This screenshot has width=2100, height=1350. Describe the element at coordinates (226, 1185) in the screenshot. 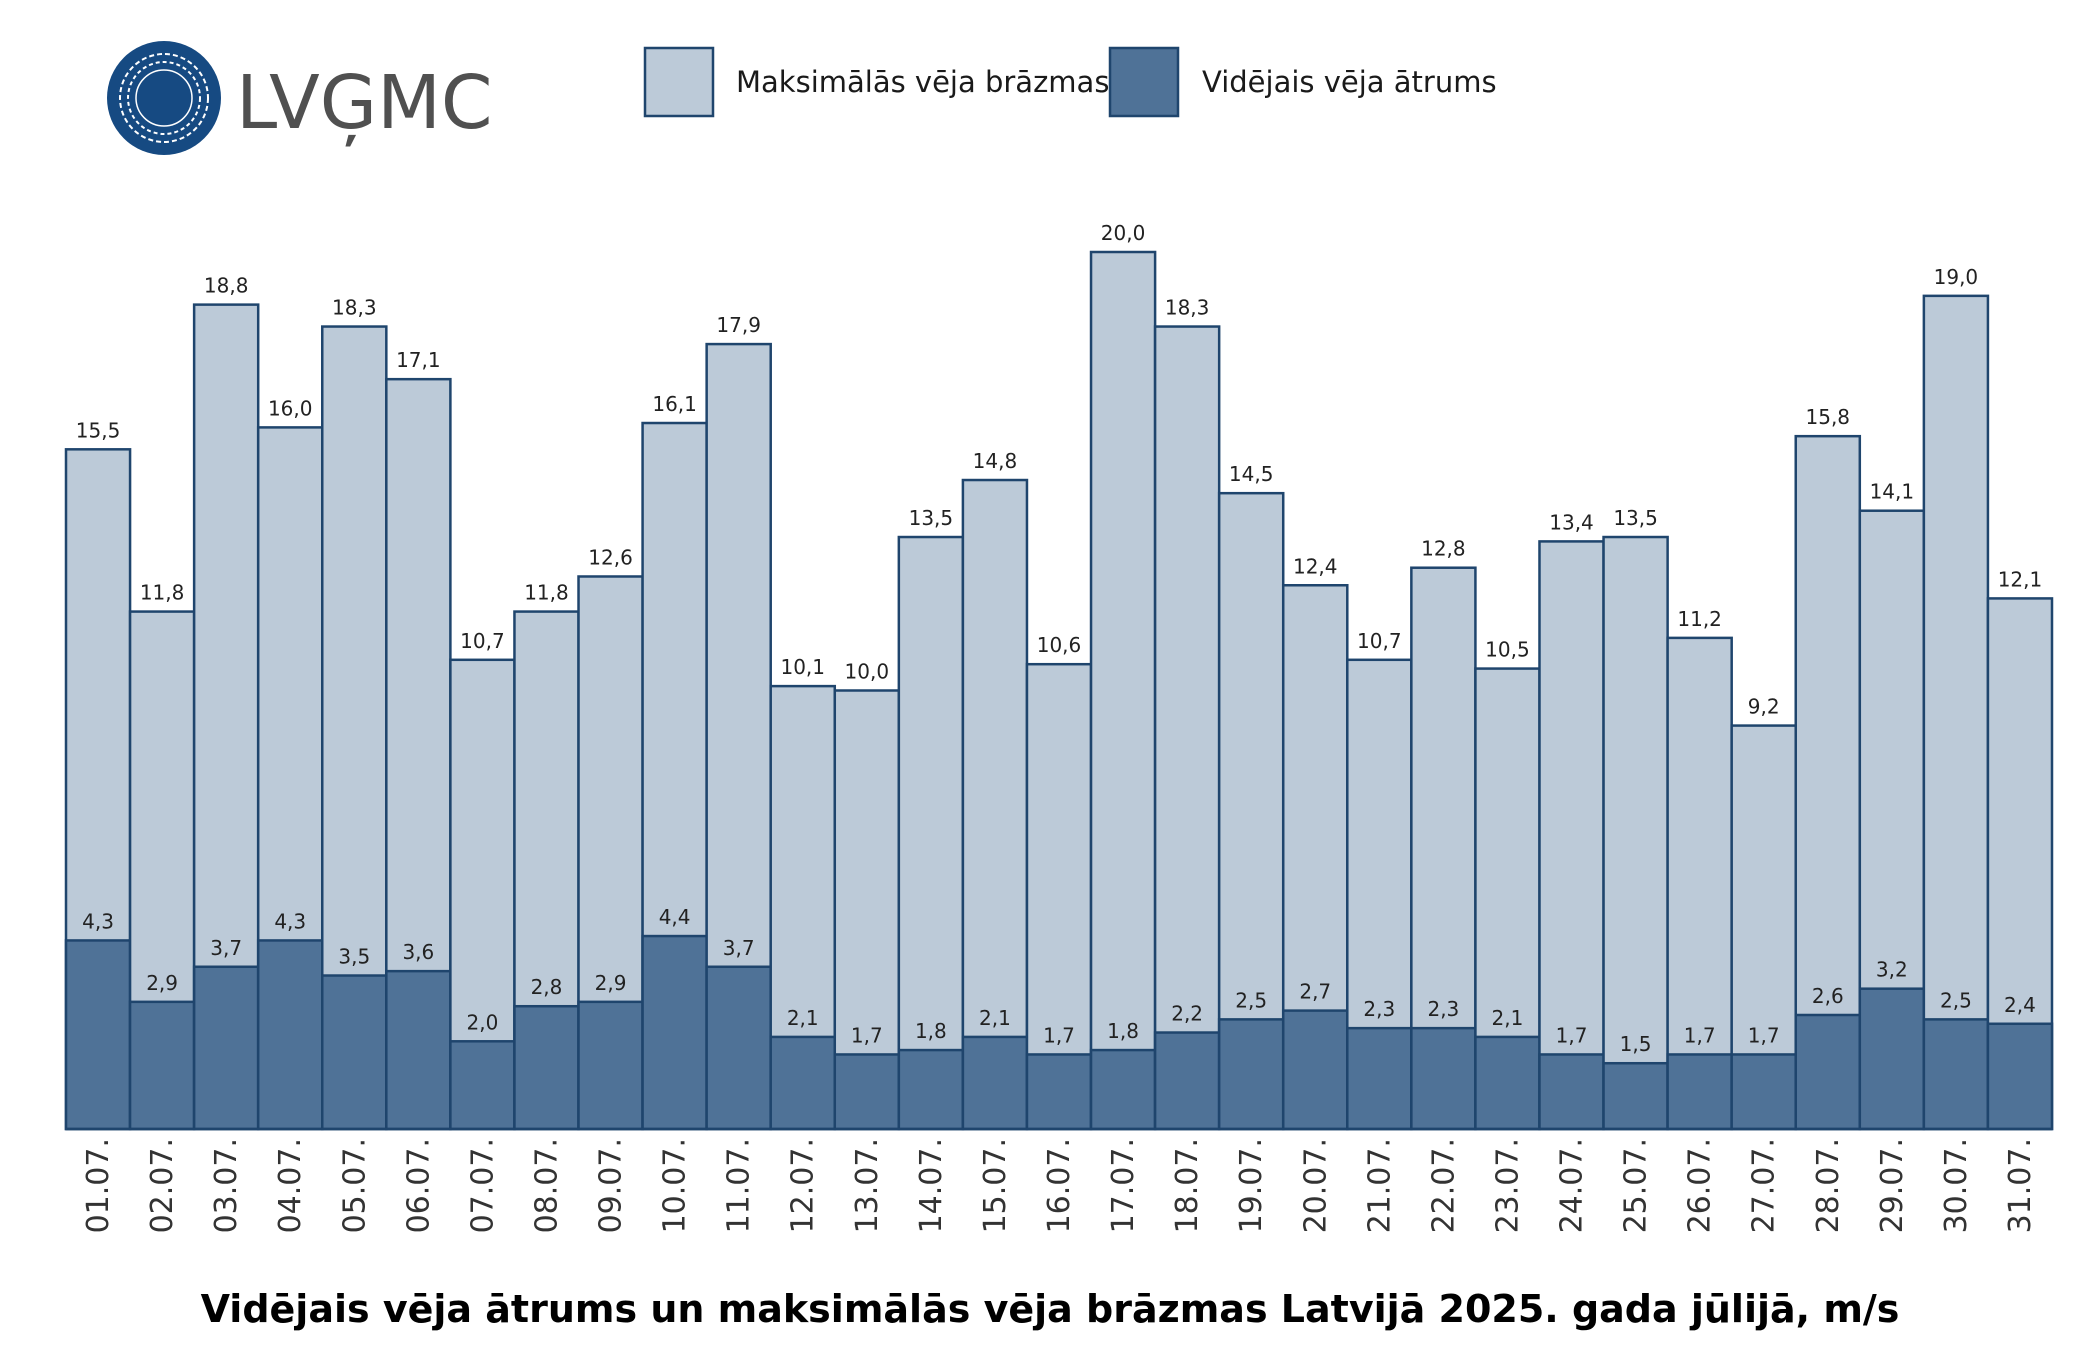

I see `x-tick-label: 03.07.` at that location.